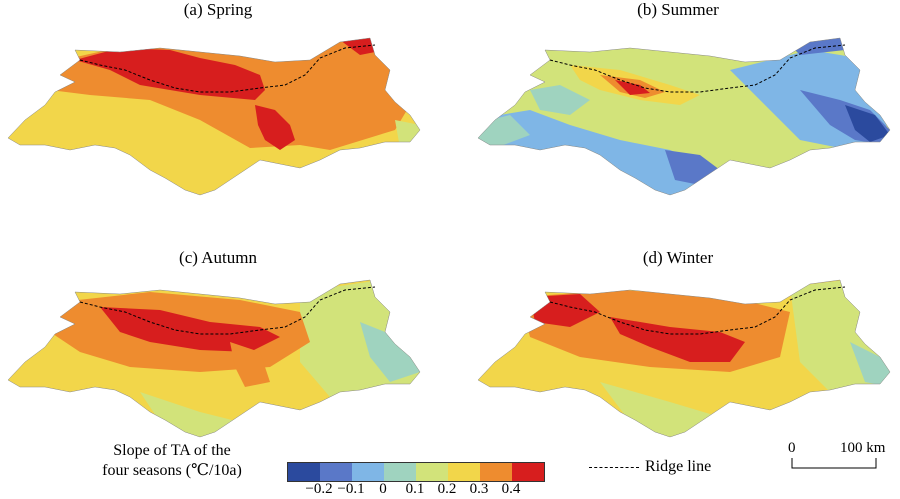  I want to click on scale-zero-label: 0, so click(792, 448).